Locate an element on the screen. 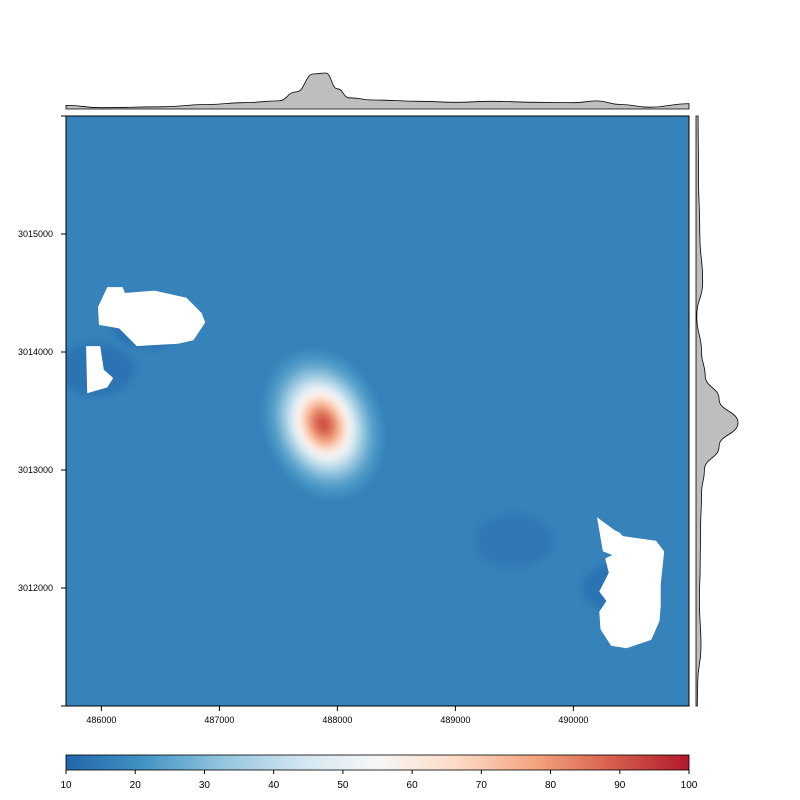  colorbar-tick-label-40: 40 is located at coordinates (274, 785).